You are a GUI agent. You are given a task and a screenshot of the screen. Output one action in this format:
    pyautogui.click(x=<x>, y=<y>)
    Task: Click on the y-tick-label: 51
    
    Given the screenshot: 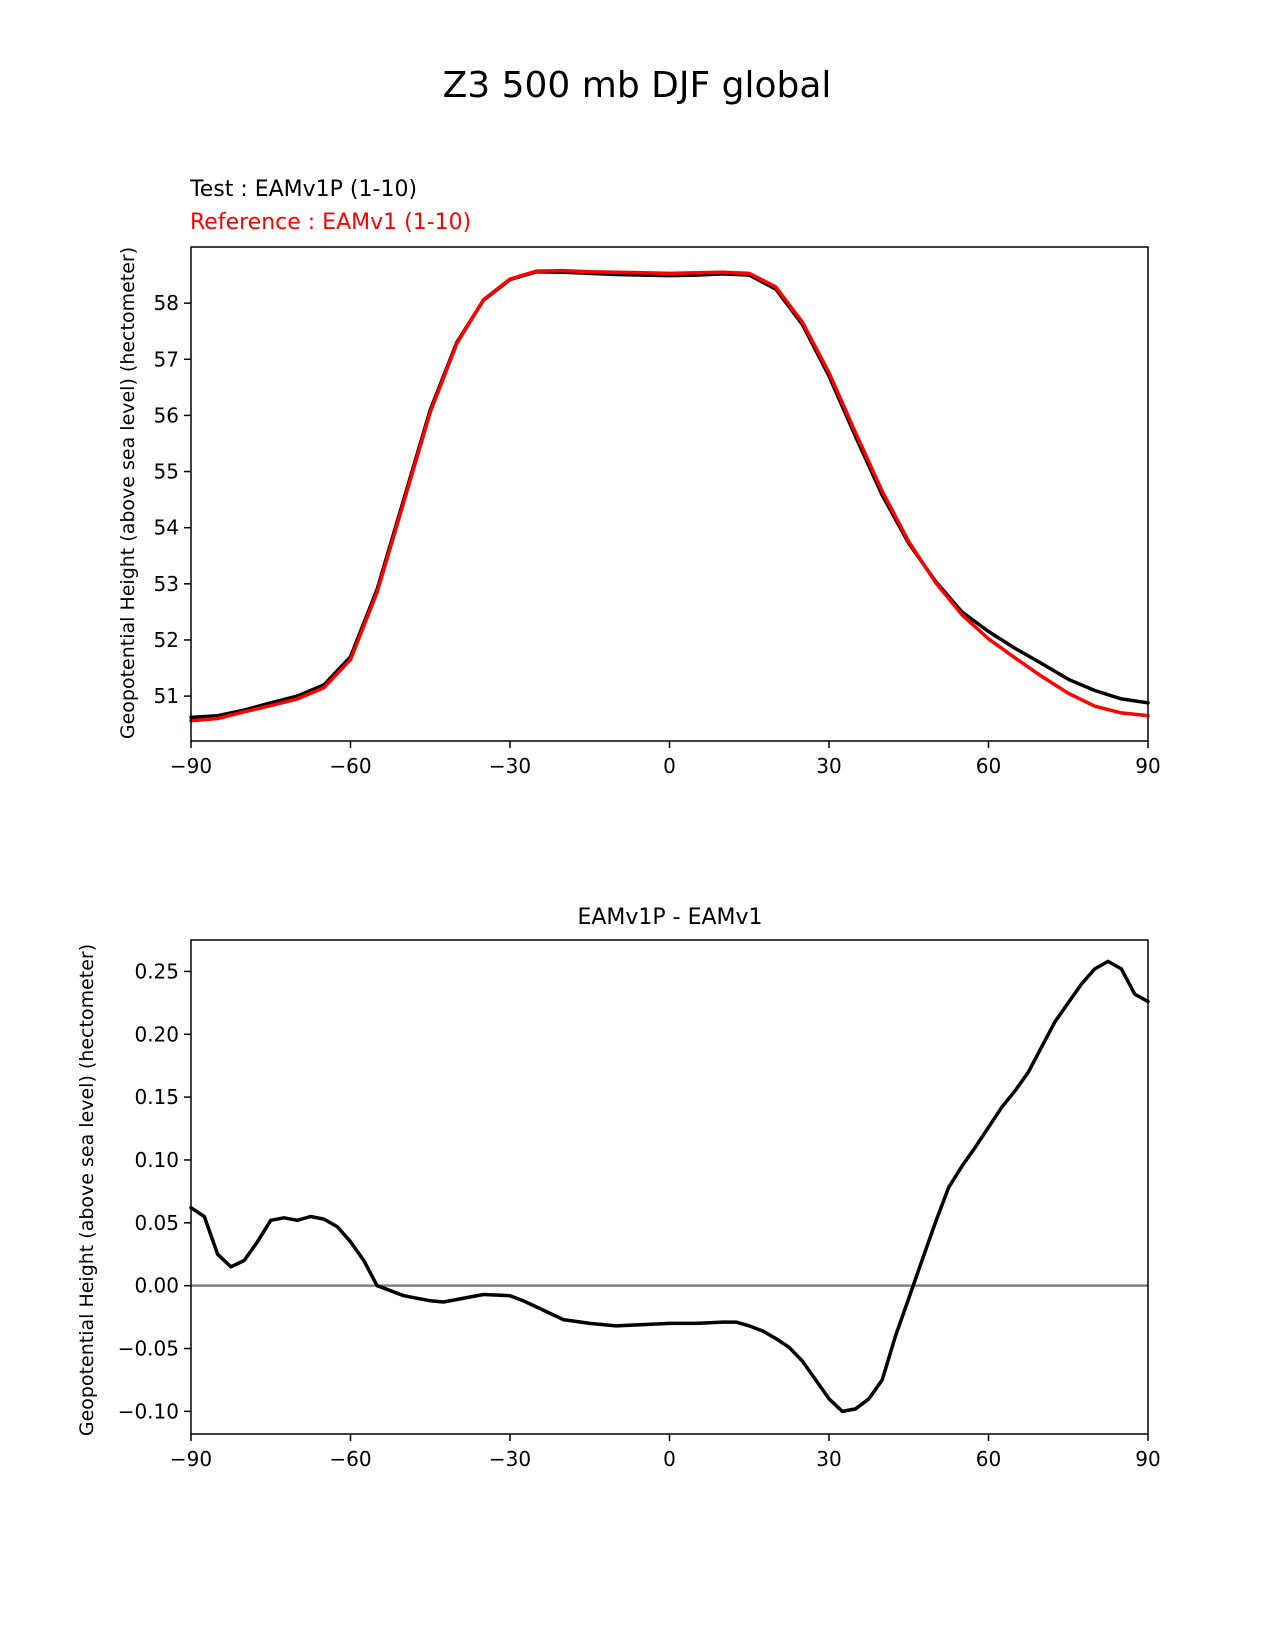 What is the action you would take?
    pyautogui.click(x=166, y=696)
    